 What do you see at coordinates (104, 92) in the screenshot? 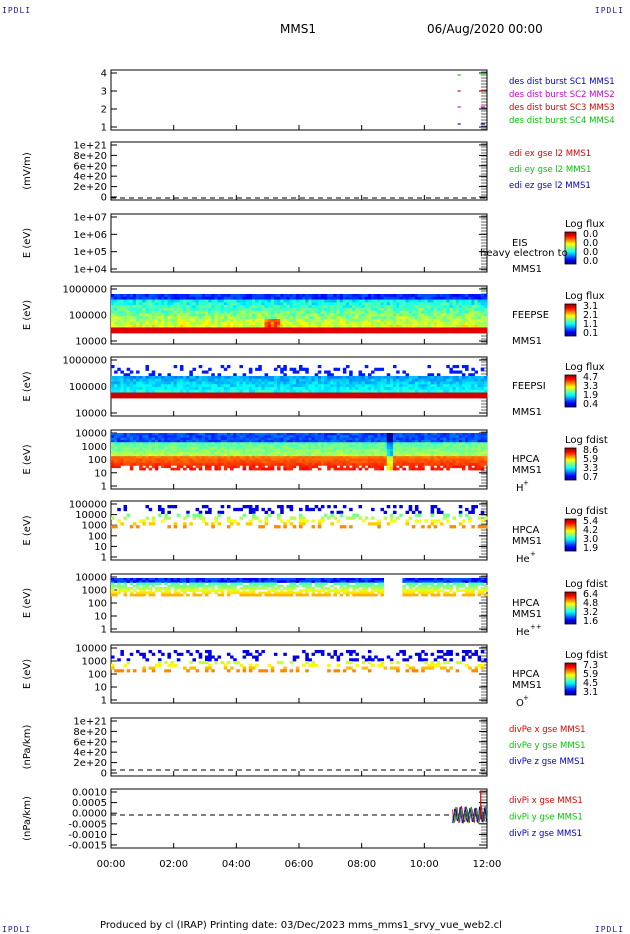
I see `y-tick-label: 3` at bounding box center [104, 92].